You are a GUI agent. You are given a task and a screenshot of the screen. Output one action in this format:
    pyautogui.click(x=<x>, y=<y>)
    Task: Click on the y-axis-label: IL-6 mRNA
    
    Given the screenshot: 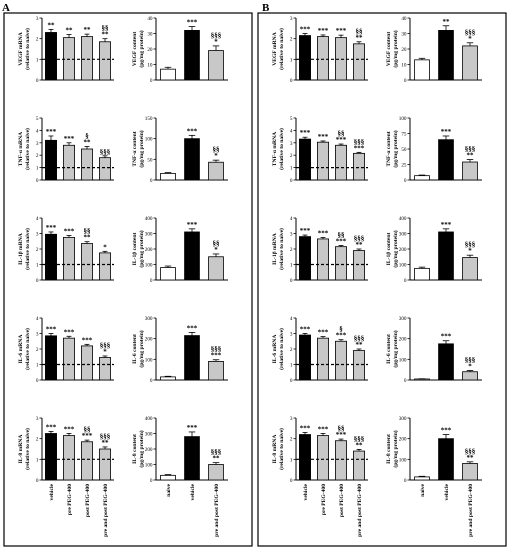 What is the action you would take?
    pyautogui.click(x=21, y=349)
    